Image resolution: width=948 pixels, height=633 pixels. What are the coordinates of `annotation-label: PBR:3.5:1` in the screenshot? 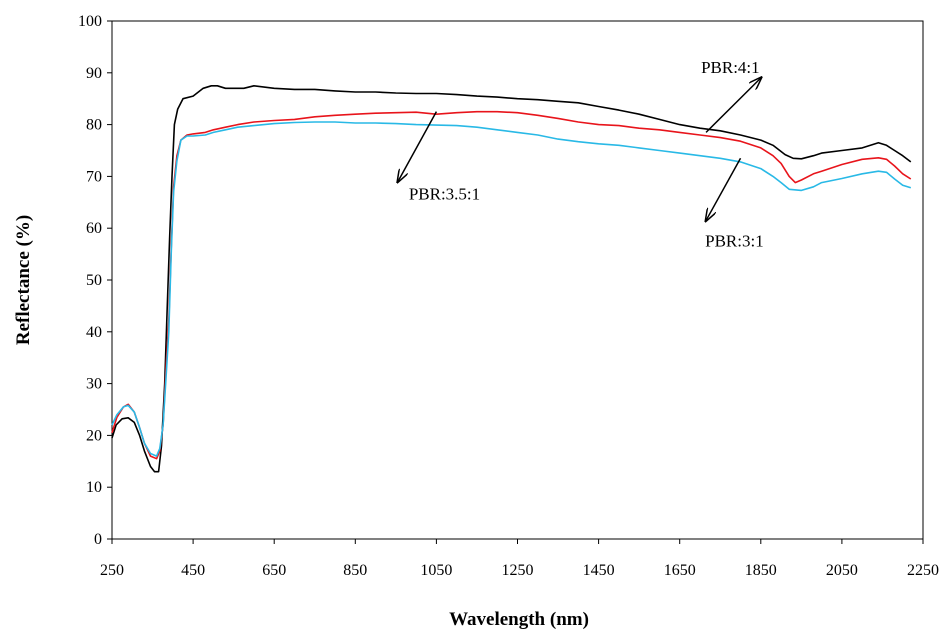 It's located at (444, 194).